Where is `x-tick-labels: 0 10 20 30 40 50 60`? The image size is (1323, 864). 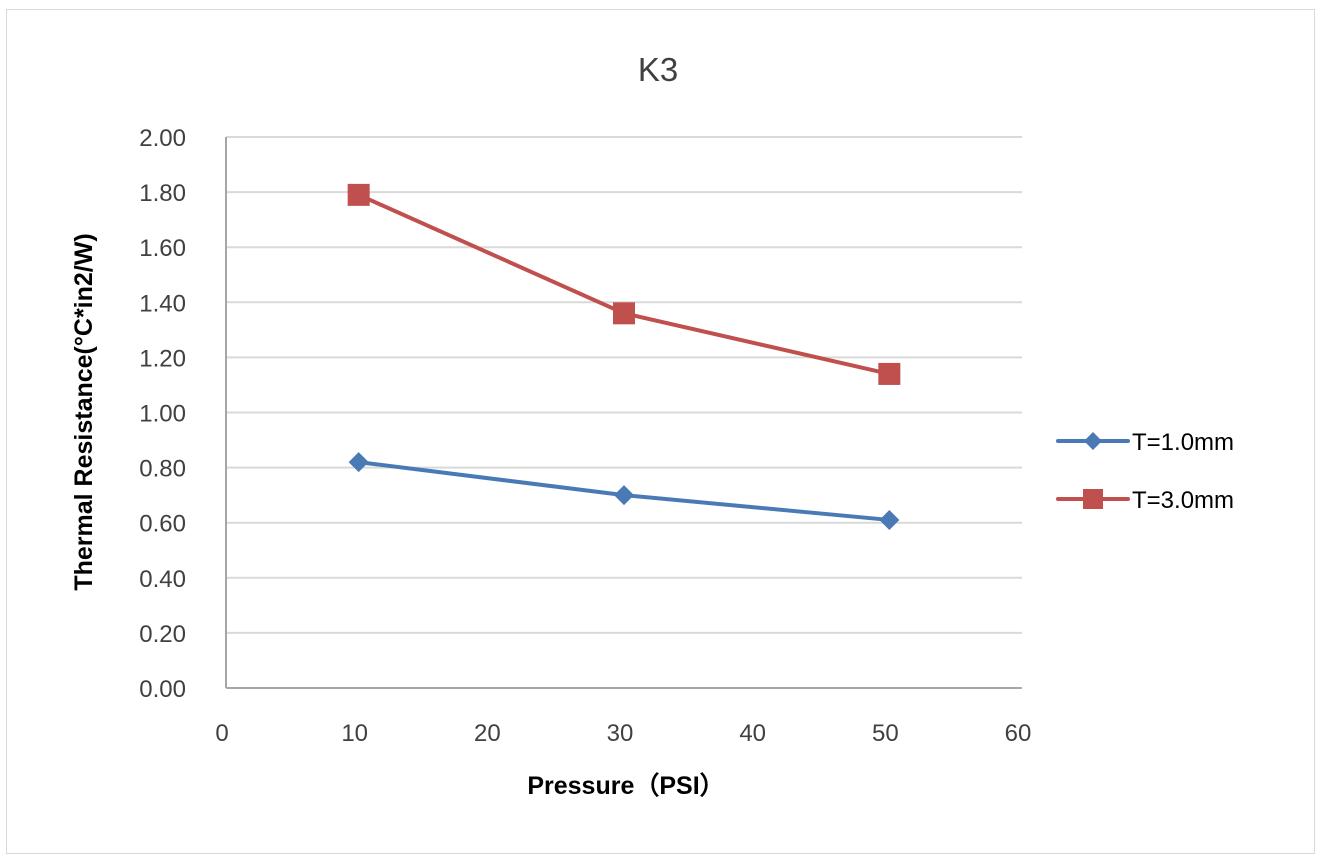 x-tick-labels: 0 10 20 30 40 50 60 is located at coordinates (623, 733).